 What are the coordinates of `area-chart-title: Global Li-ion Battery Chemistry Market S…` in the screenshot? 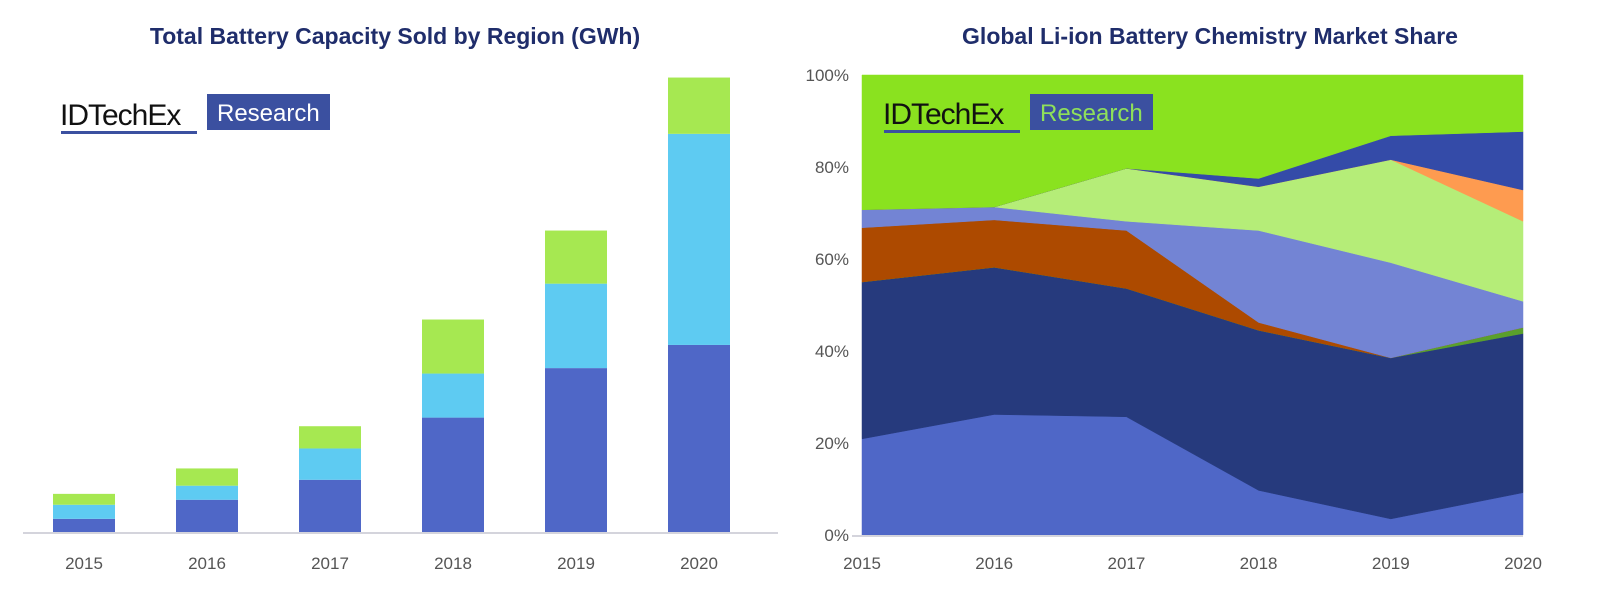 It's located at (1210, 36).